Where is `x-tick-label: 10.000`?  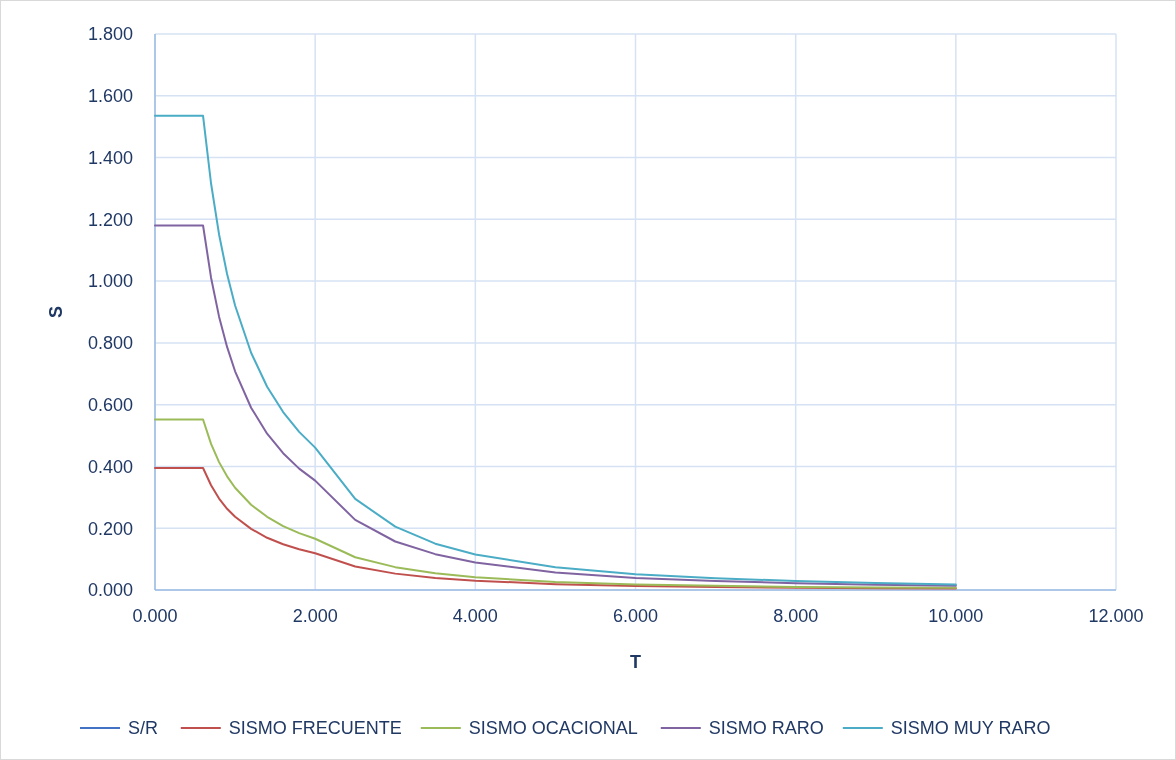
x-tick-label: 10.000 is located at coordinates (956, 616).